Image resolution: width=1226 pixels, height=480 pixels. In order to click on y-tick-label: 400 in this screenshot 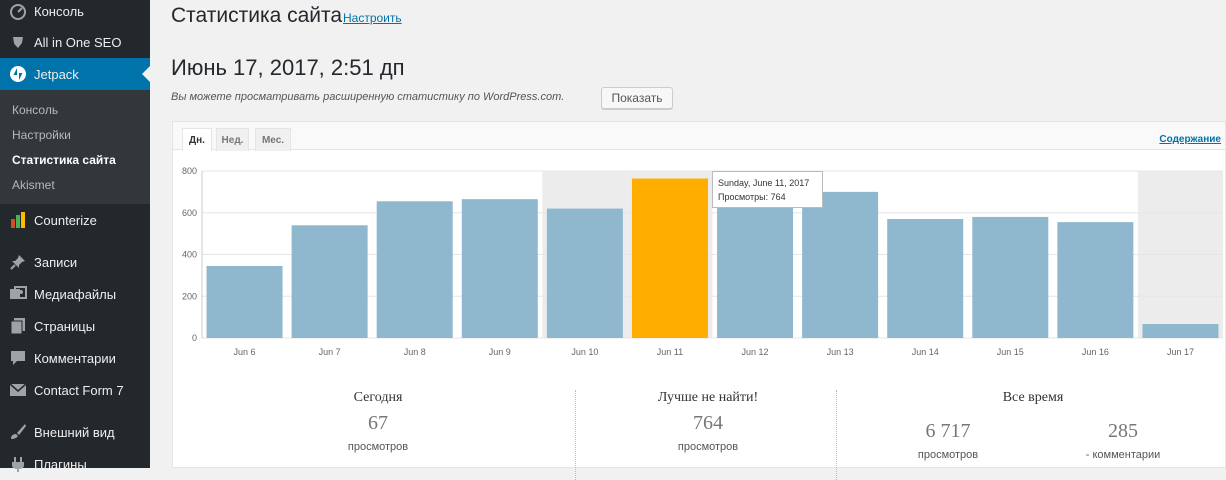, I will do `click(189, 255)`.